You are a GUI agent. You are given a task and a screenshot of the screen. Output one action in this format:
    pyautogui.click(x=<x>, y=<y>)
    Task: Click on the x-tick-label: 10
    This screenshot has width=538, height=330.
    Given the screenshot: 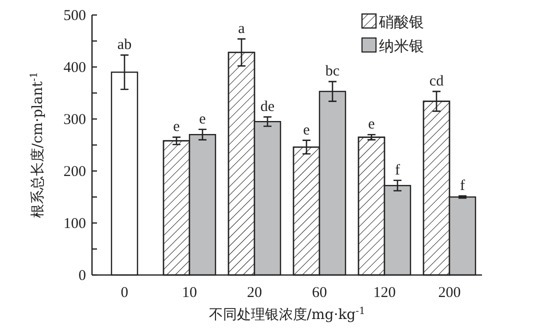 What is the action you would take?
    pyautogui.click(x=189, y=293)
    